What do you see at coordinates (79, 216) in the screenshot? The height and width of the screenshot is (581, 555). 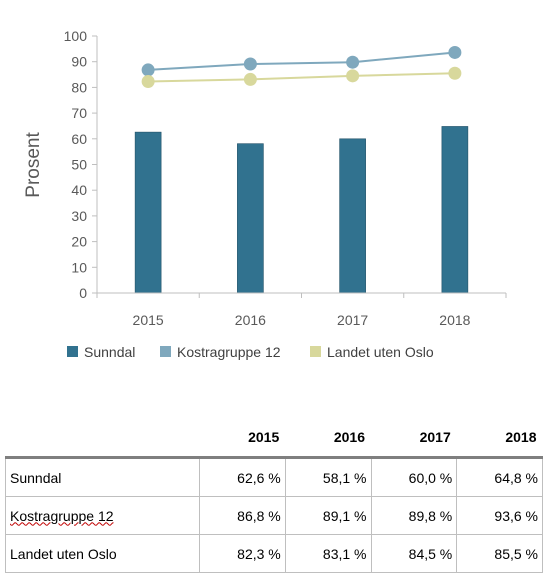 I see `y-tick-label: 30` at bounding box center [79, 216].